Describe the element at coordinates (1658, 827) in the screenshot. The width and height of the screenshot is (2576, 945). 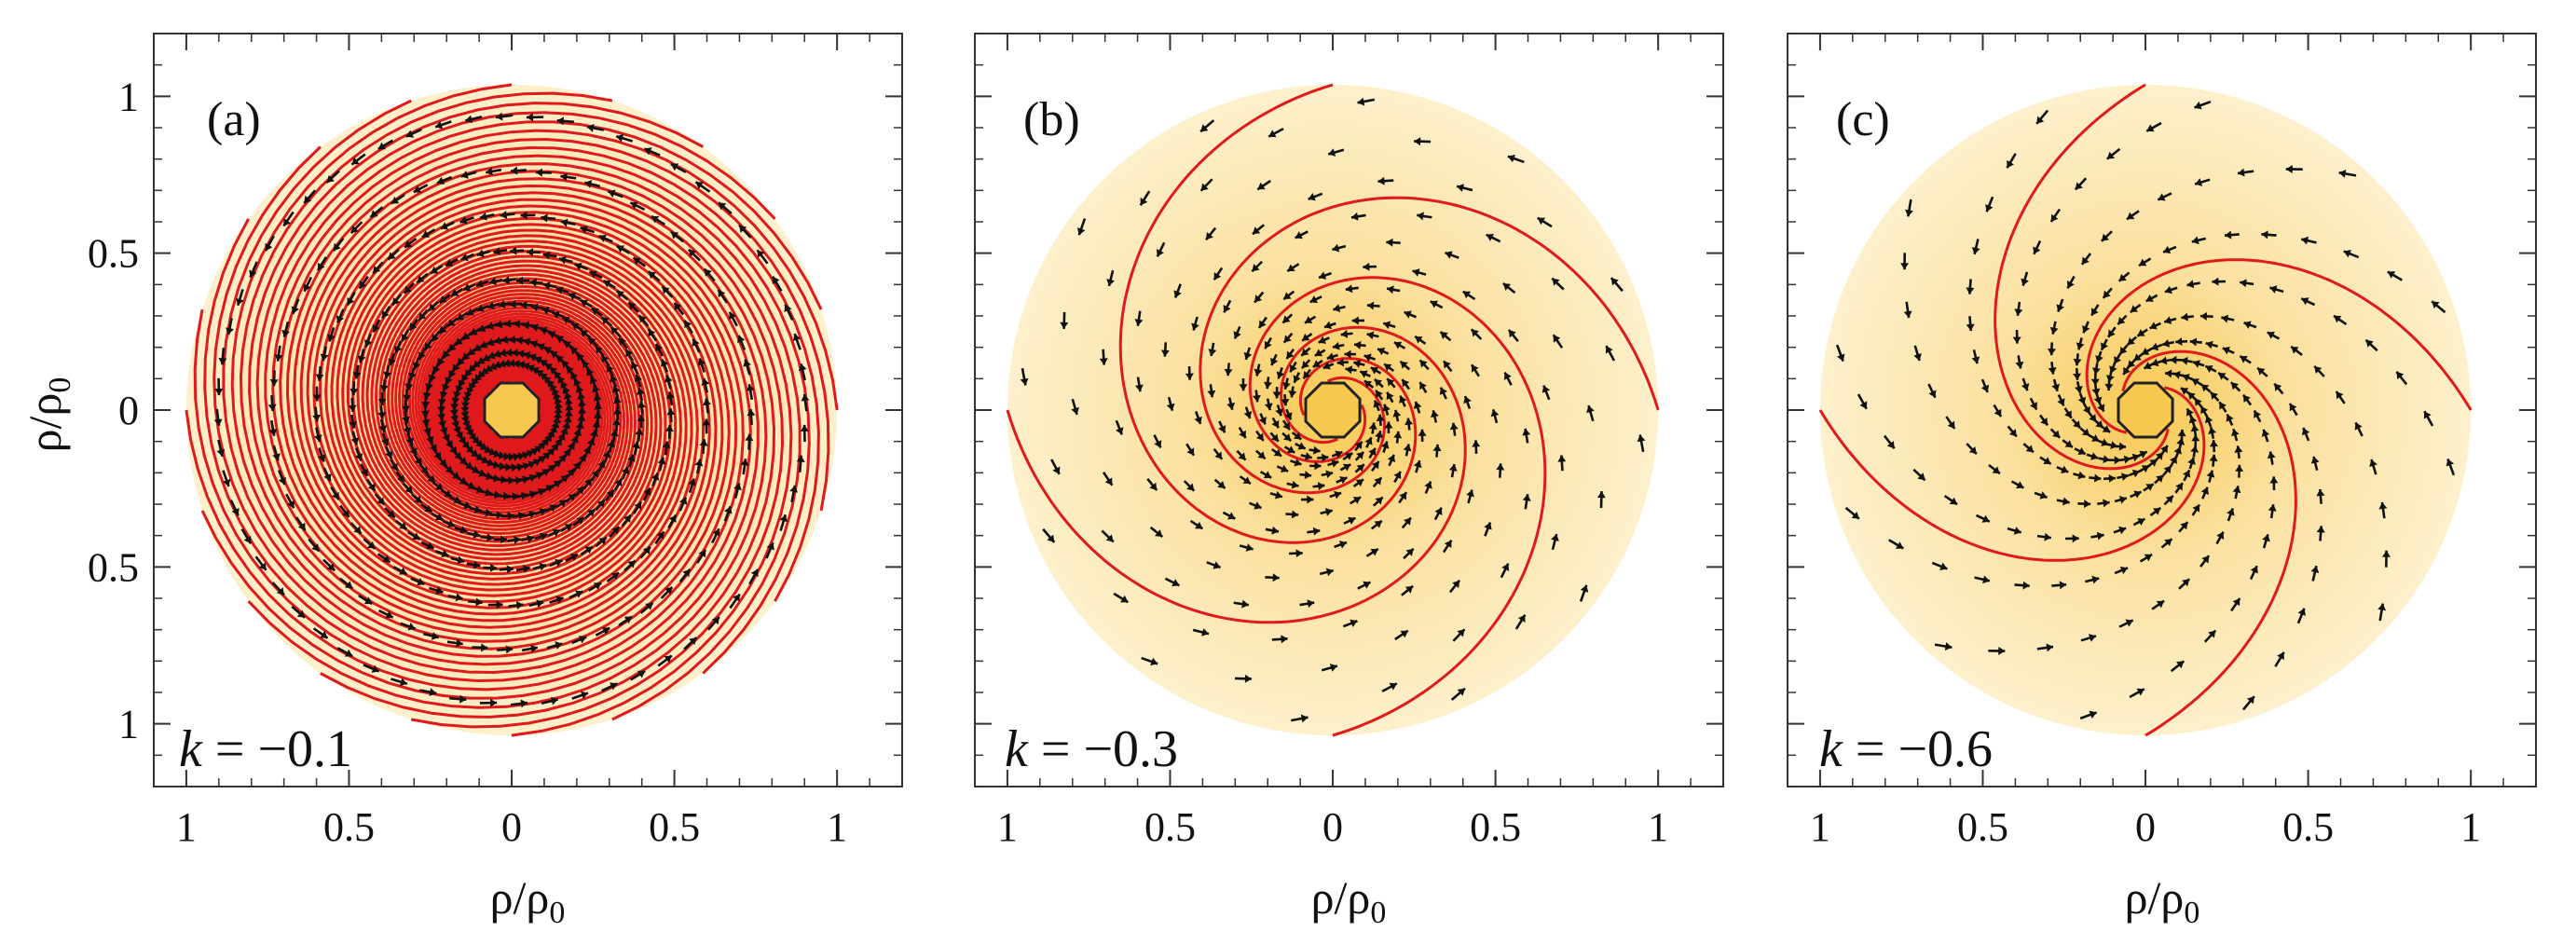
I see `panel-b-x-tick-label: 1` at that location.